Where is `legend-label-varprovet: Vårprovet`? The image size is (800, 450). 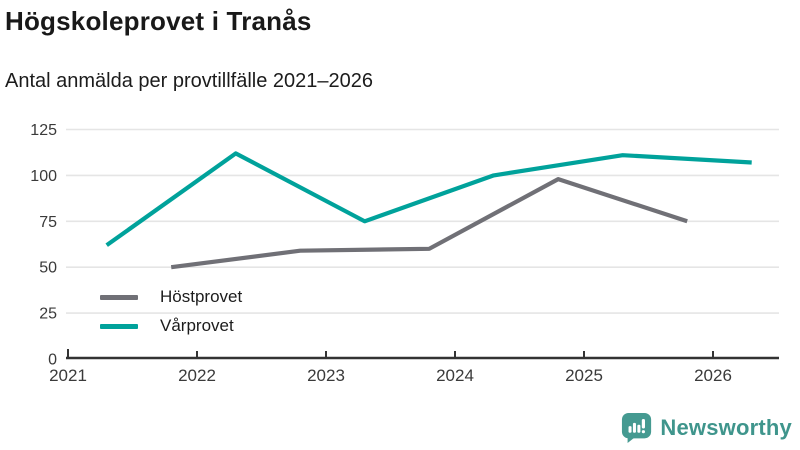
legend-label-varprovet: Vårprovet is located at coordinates (197, 325).